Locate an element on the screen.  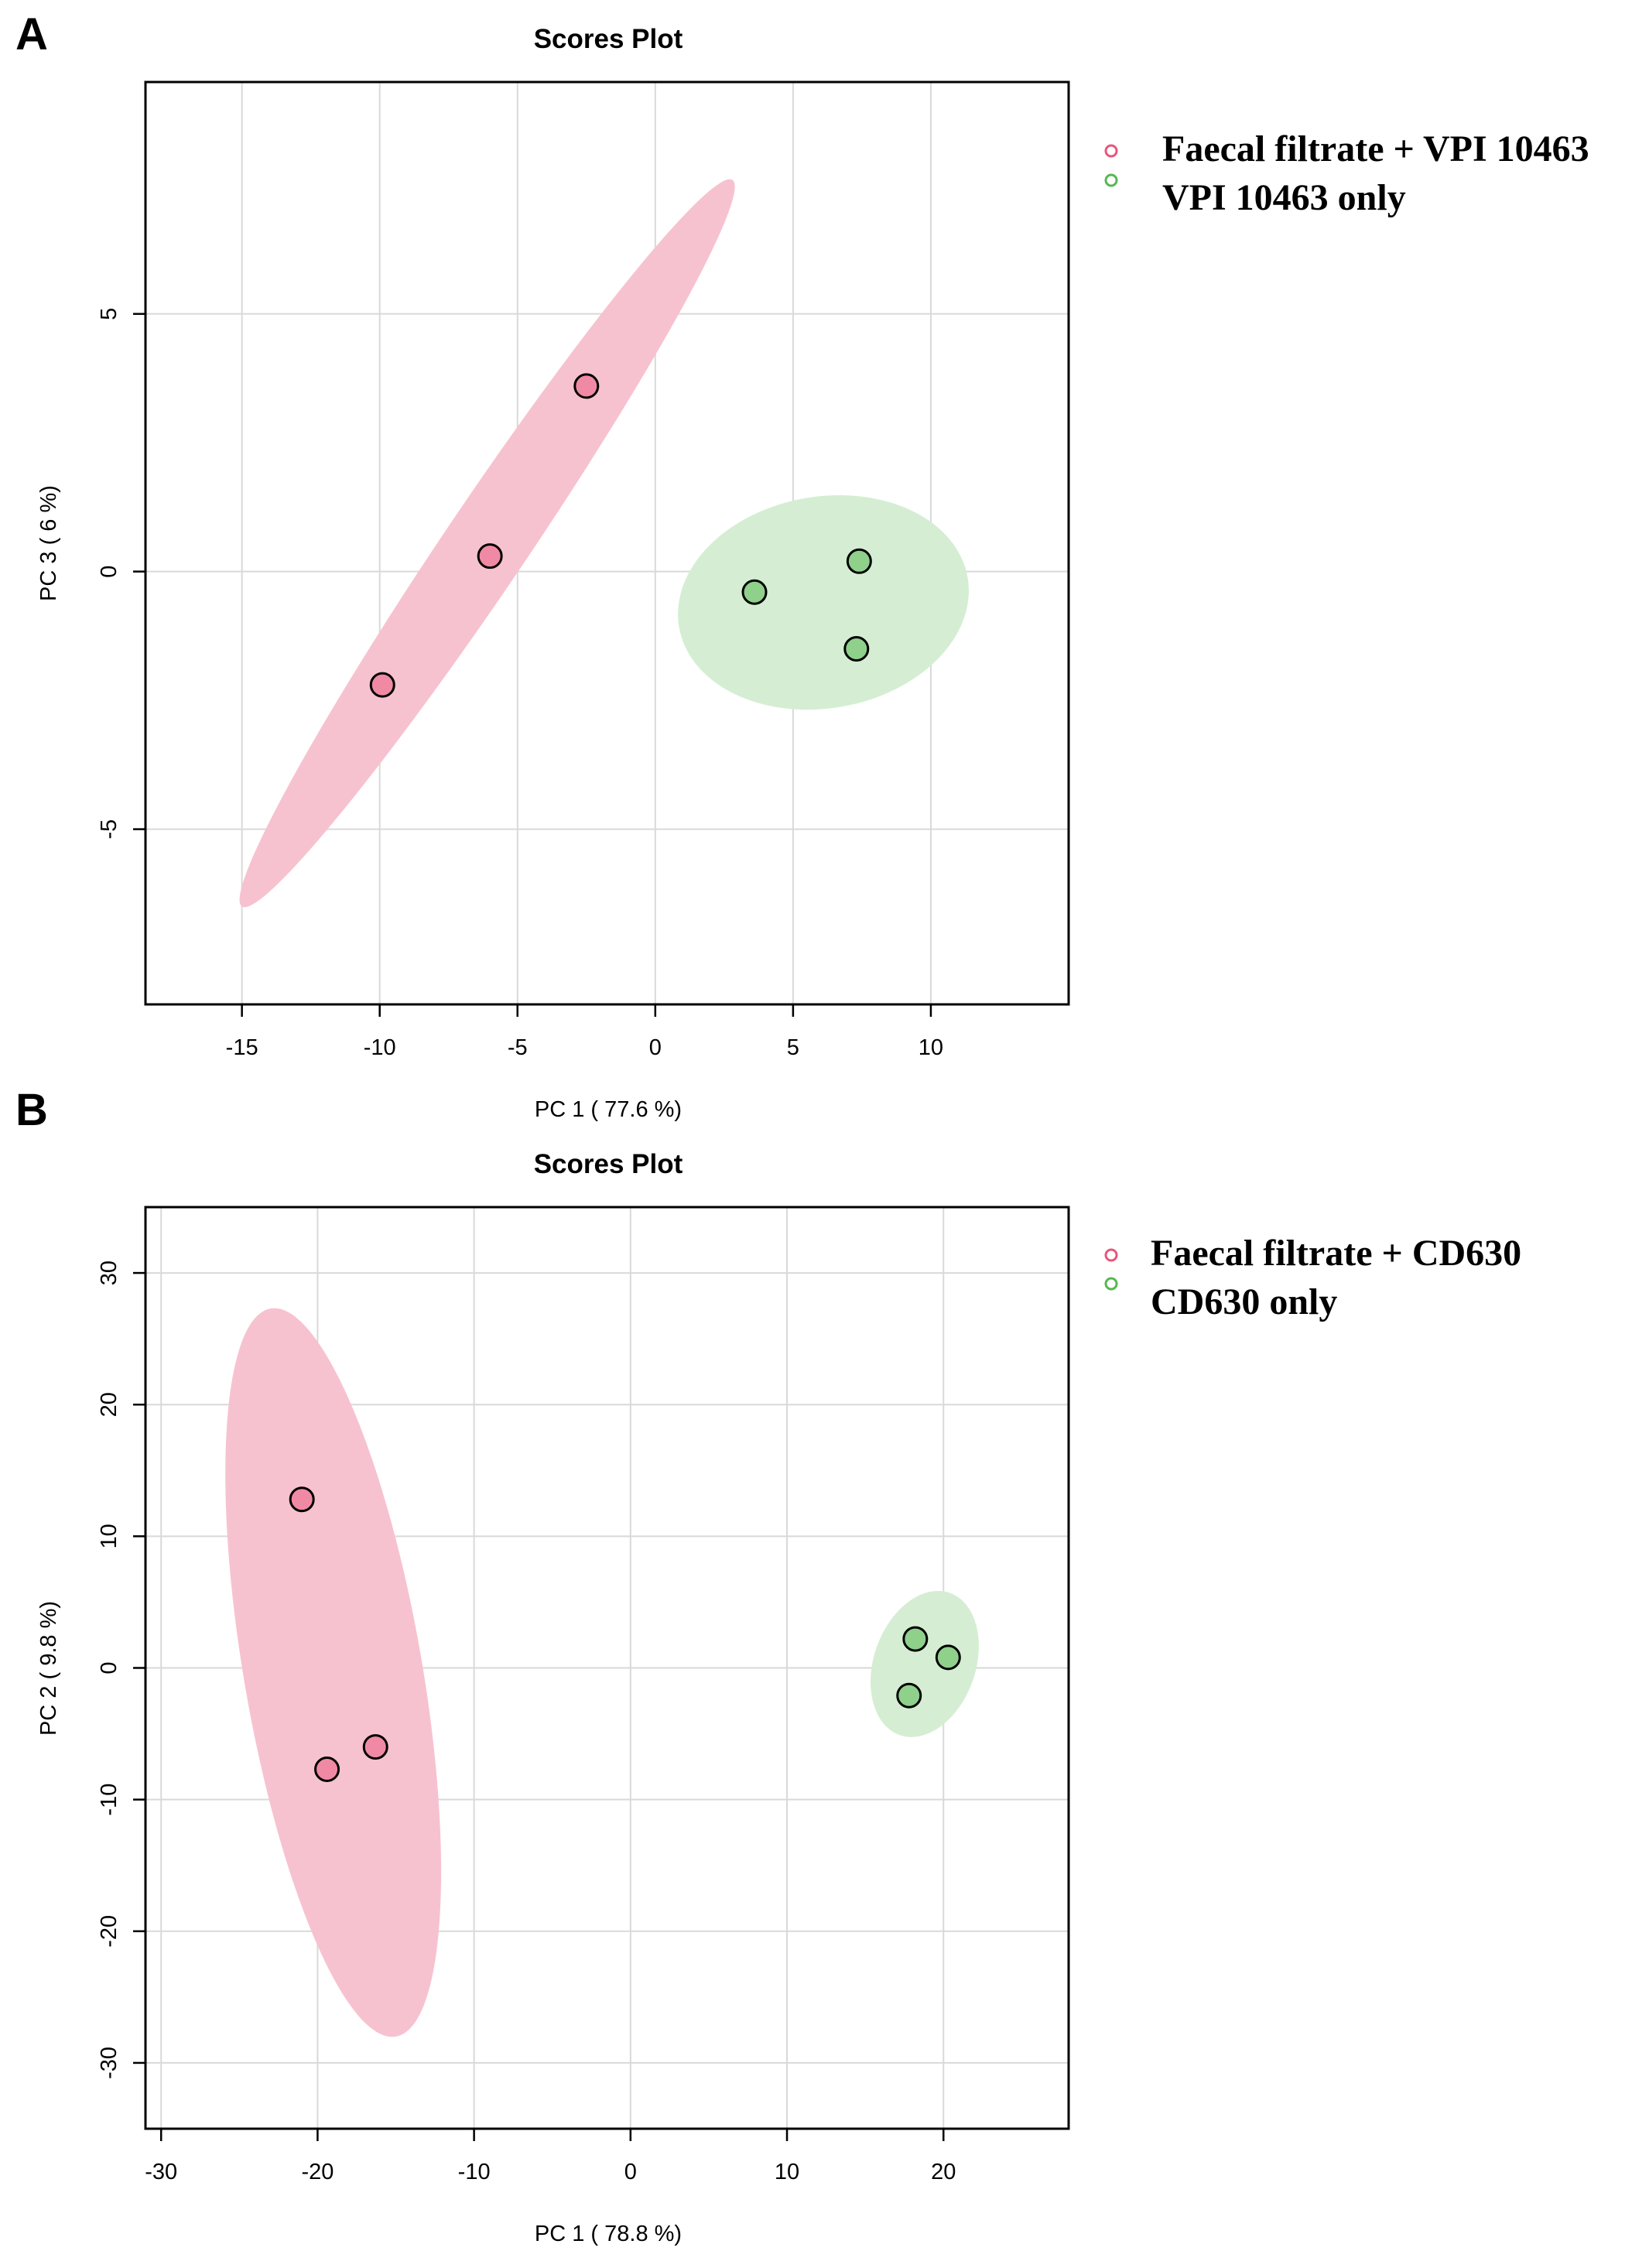
panel-a-letter: A is located at coordinates (31, 34).